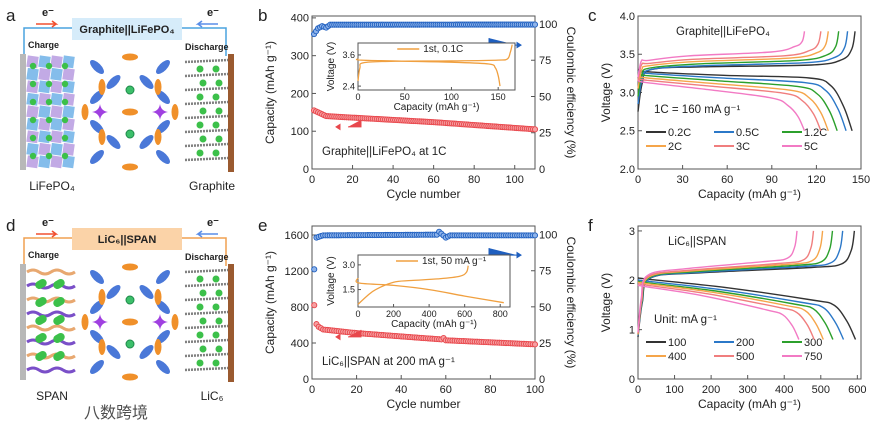 The width and height of the screenshot is (871, 421). Describe the element at coordinates (348, 290) in the screenshot. I see `y-tick-label: 1.5` at that location.